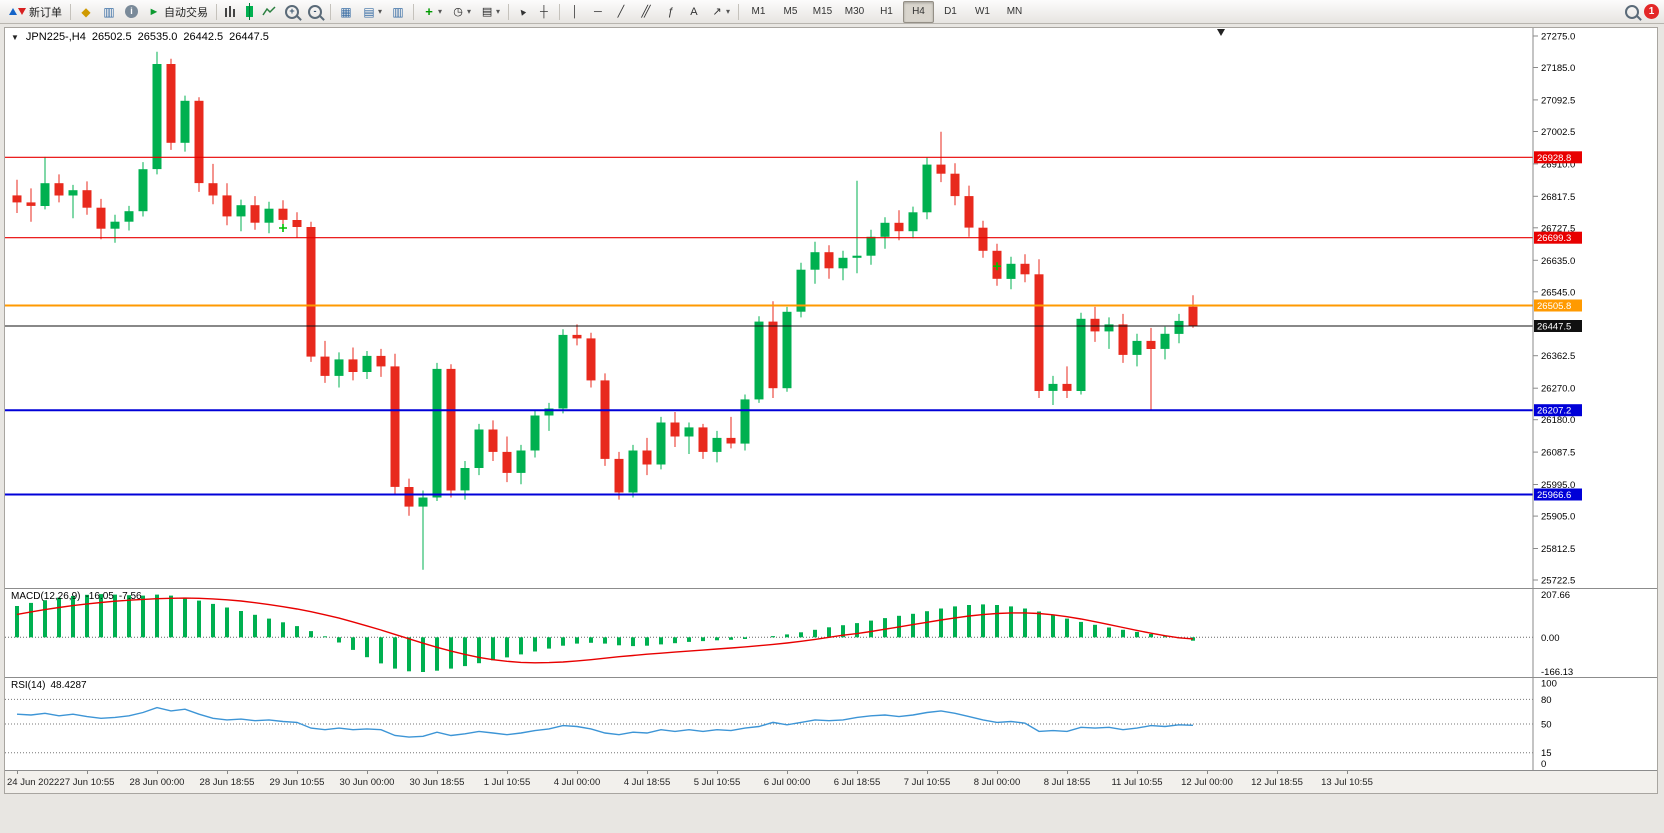 The width and height of the screenshot is (1664, 833). I want to click on cascade-windows-button: ▤ ▾, so click(372, 12).